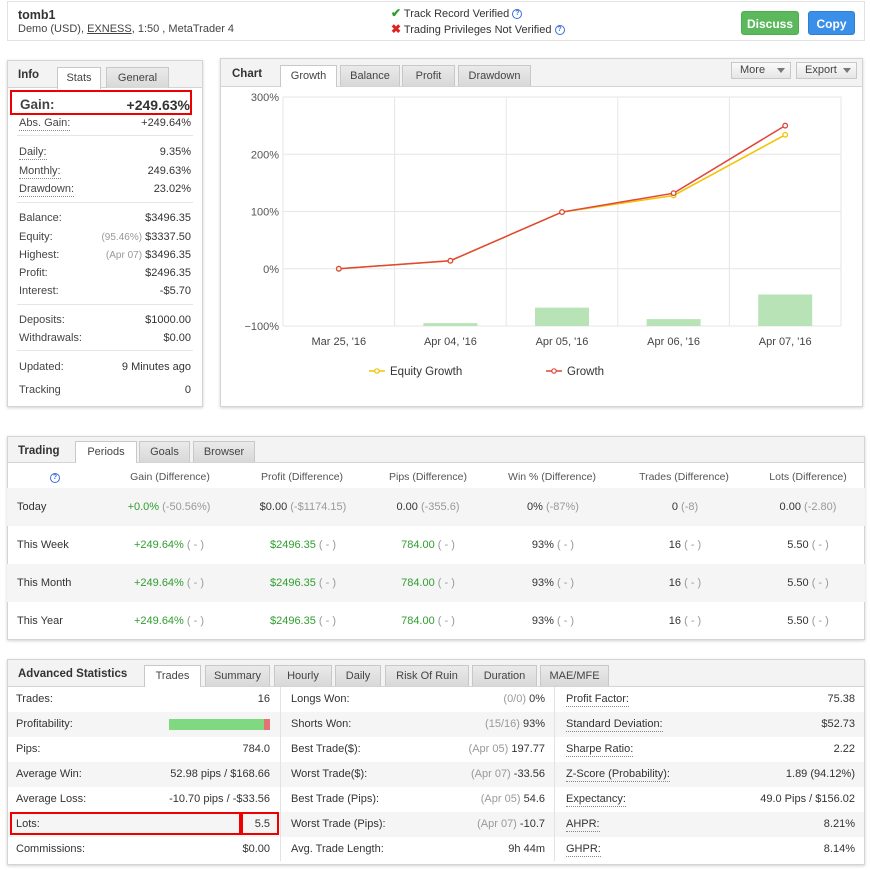  What do you see at coordinates (29, 75) in the screenshot?
I see `info-title: Info` at bounding box center [29, 75].